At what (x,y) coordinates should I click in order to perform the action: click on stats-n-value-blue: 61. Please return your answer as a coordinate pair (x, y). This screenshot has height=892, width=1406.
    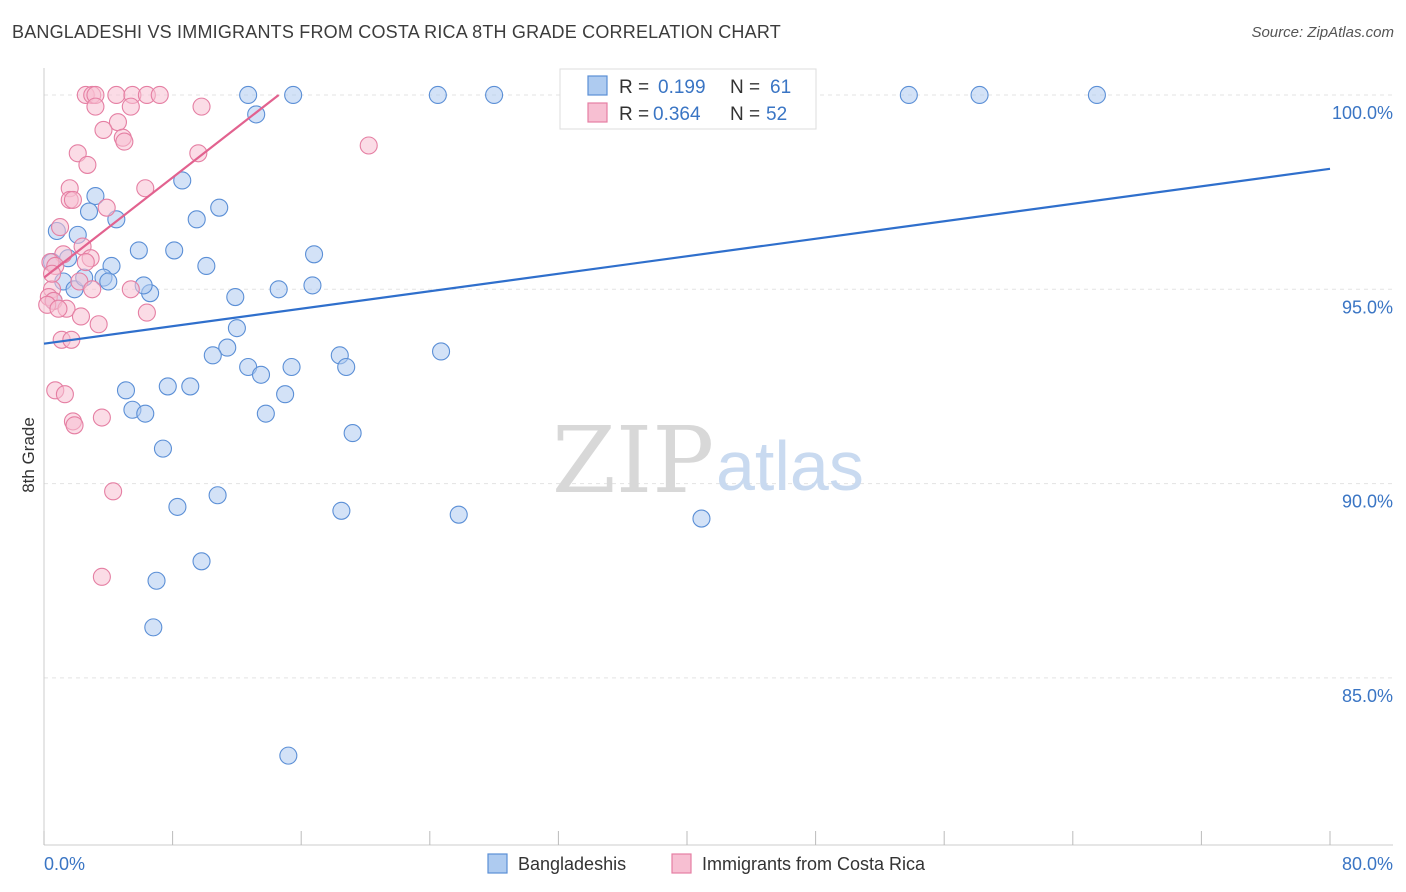
    Looking at the image, I should click on (780, 87).